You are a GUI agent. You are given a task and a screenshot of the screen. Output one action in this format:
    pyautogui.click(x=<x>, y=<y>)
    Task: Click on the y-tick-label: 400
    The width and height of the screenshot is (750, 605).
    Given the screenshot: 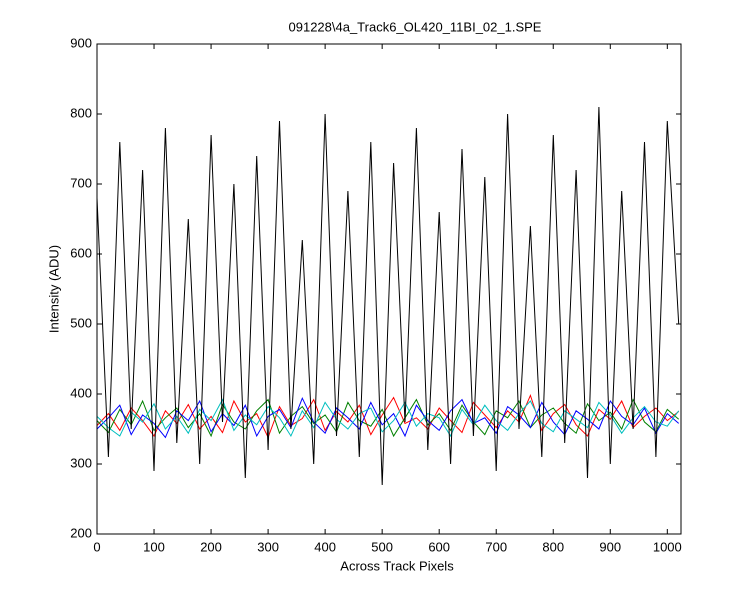 What is the action you would take?
    pyautogui.click(x=81, y=392)
    